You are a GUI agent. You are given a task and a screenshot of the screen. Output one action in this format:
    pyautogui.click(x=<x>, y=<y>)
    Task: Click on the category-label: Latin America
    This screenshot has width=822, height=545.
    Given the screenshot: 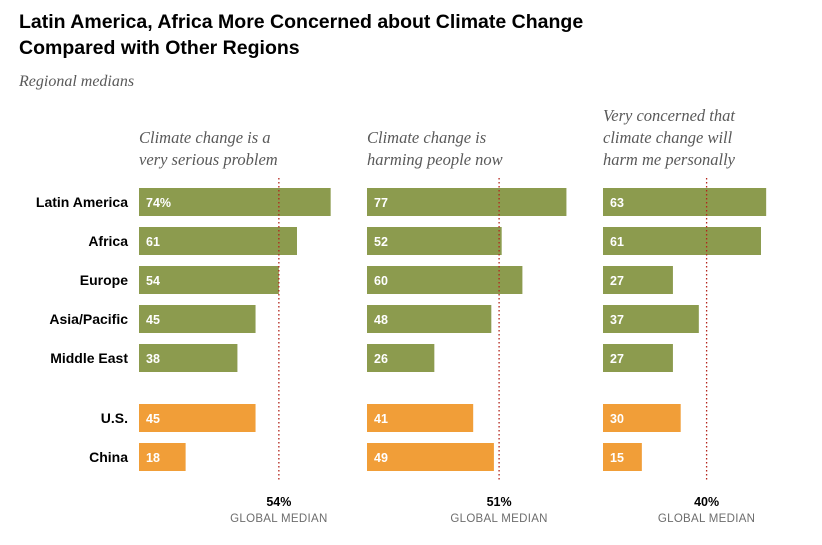 What is the action you would take?
    pyautogui.click(x=82, y=202)
    